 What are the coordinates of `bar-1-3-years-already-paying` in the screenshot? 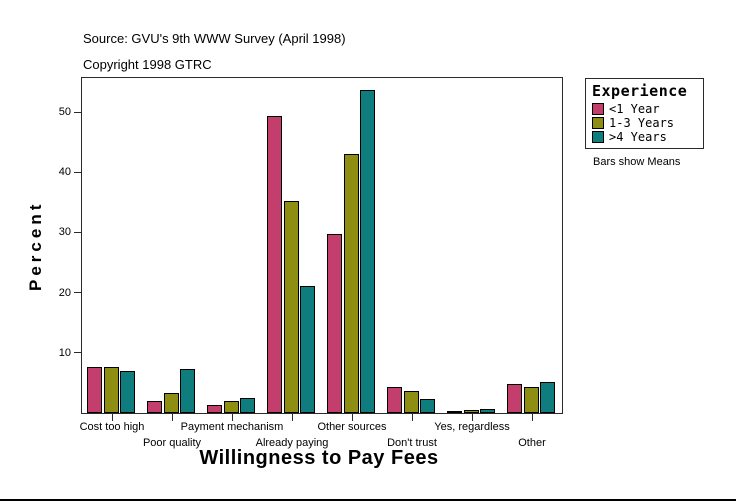 It's located at (291, 307).